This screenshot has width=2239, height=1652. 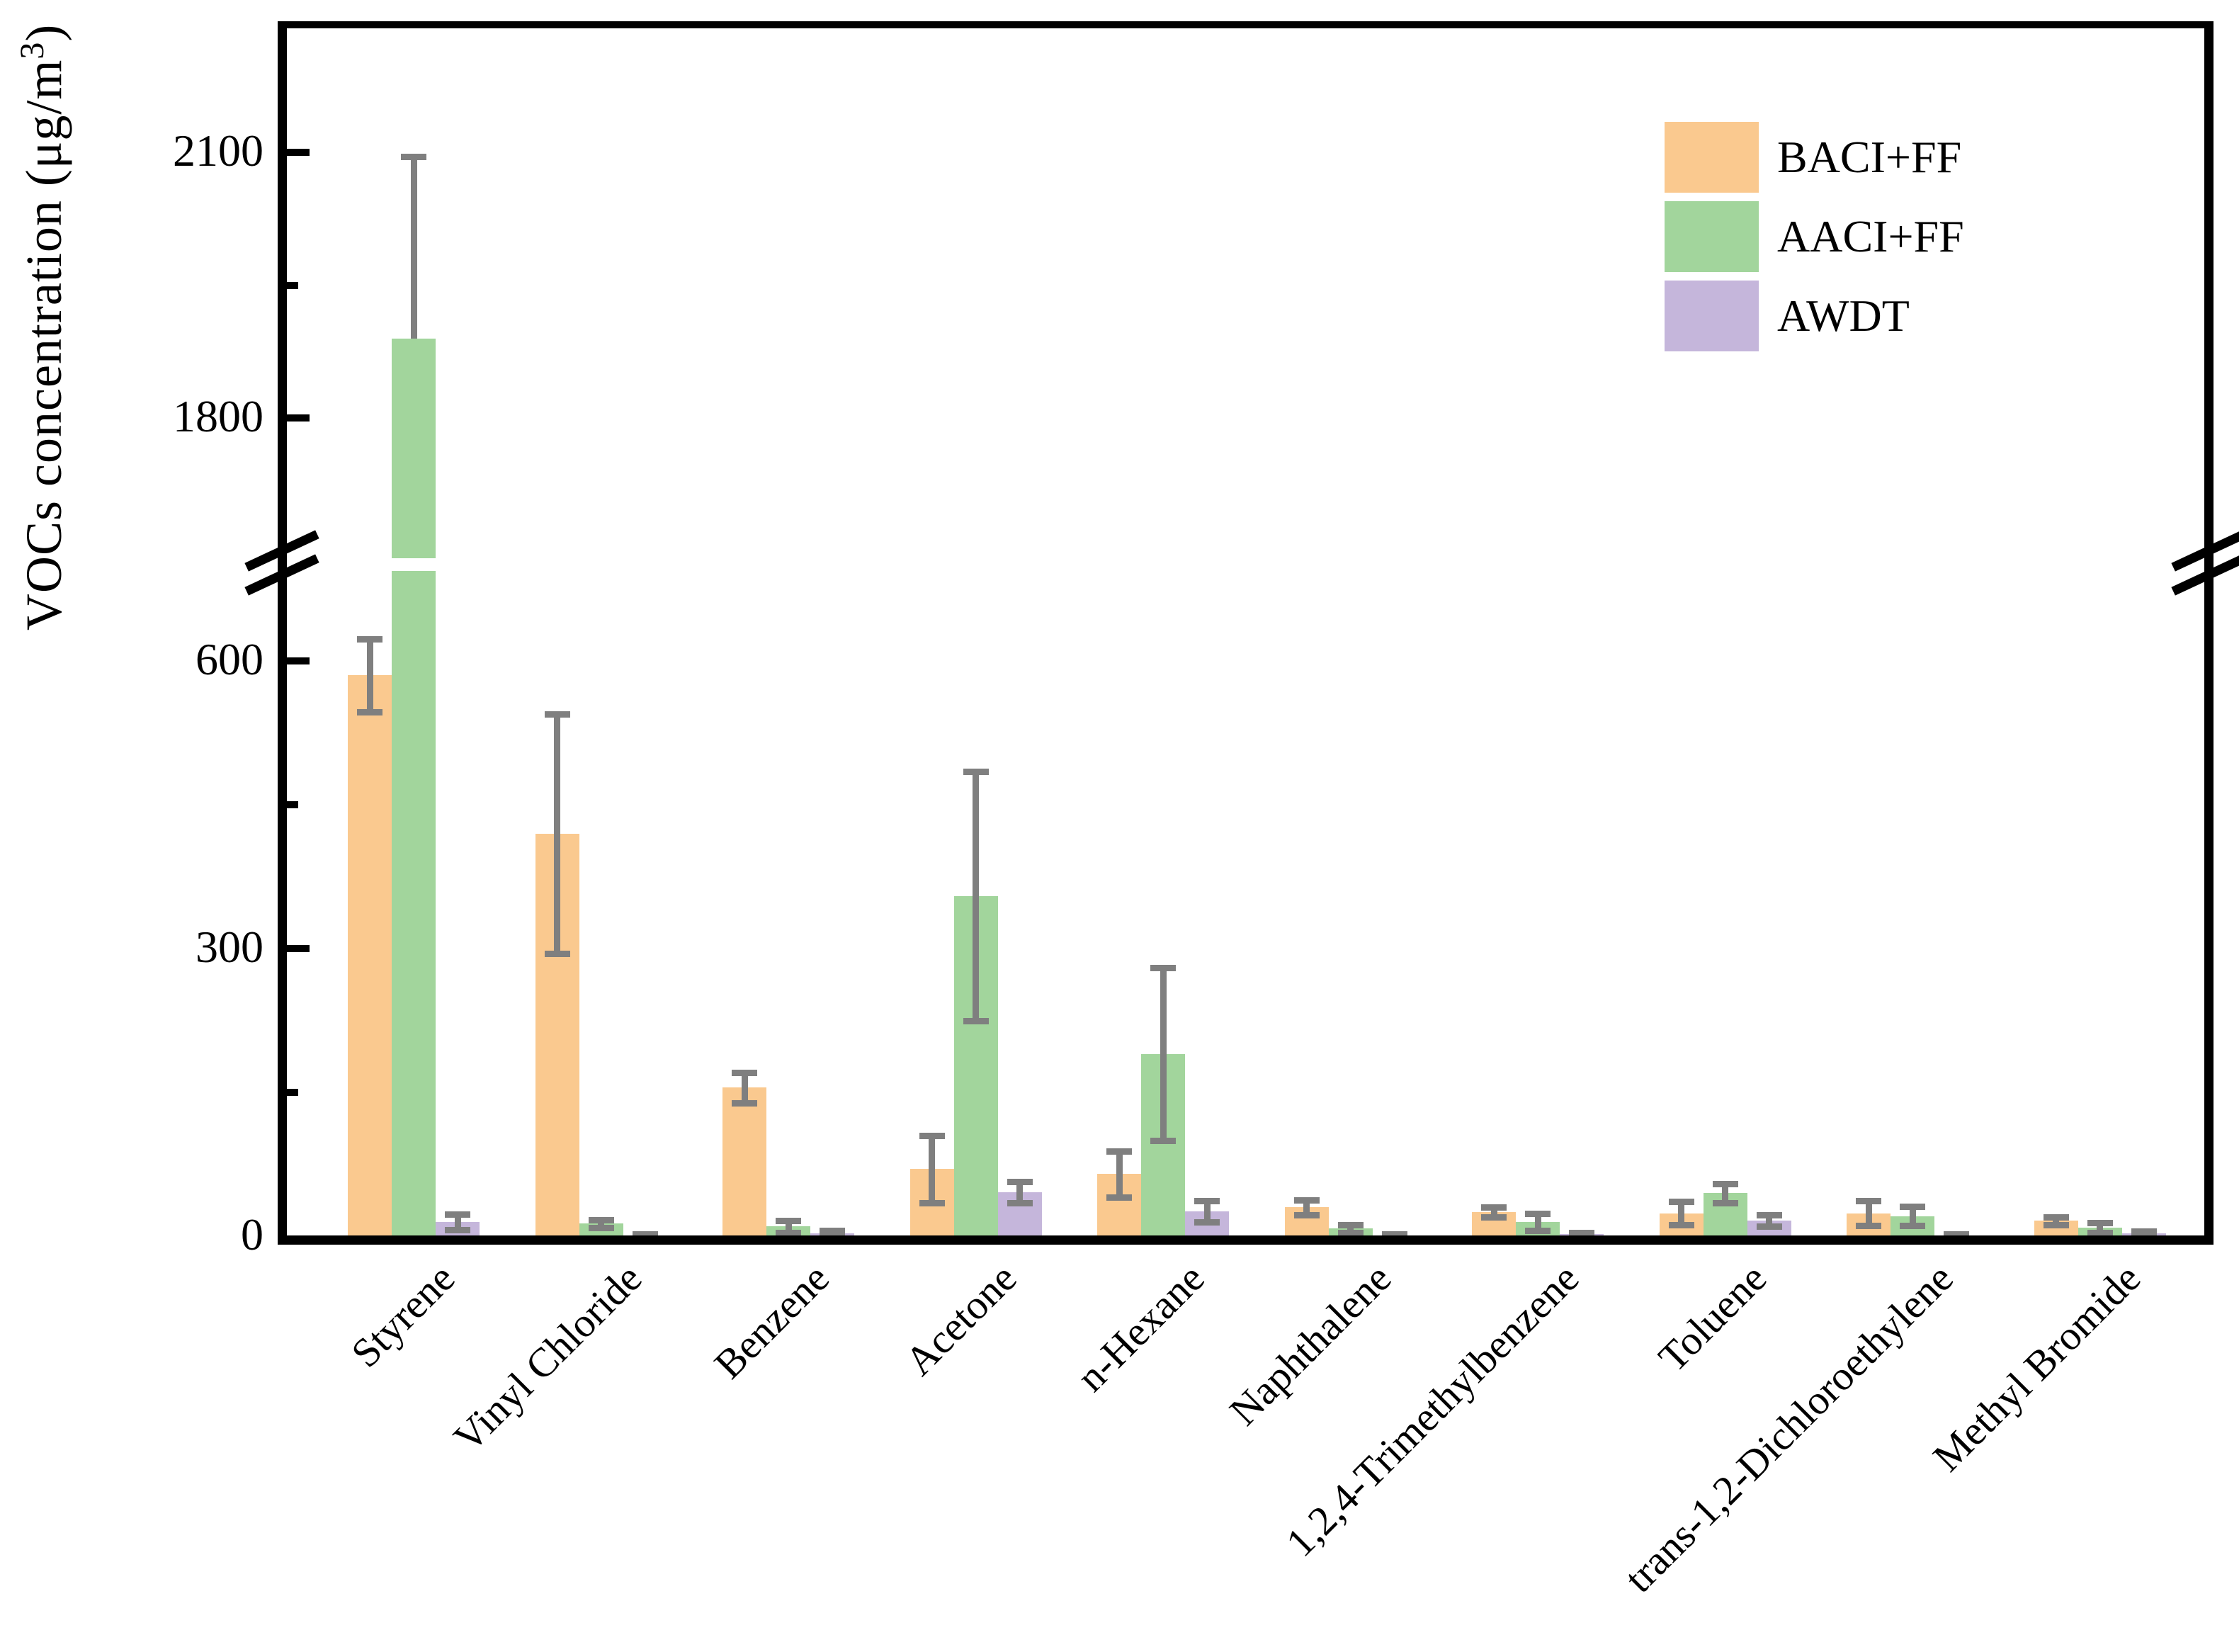 I want to click on legend-item-aaci: AACI+FF, so click(x=1814, y=236).